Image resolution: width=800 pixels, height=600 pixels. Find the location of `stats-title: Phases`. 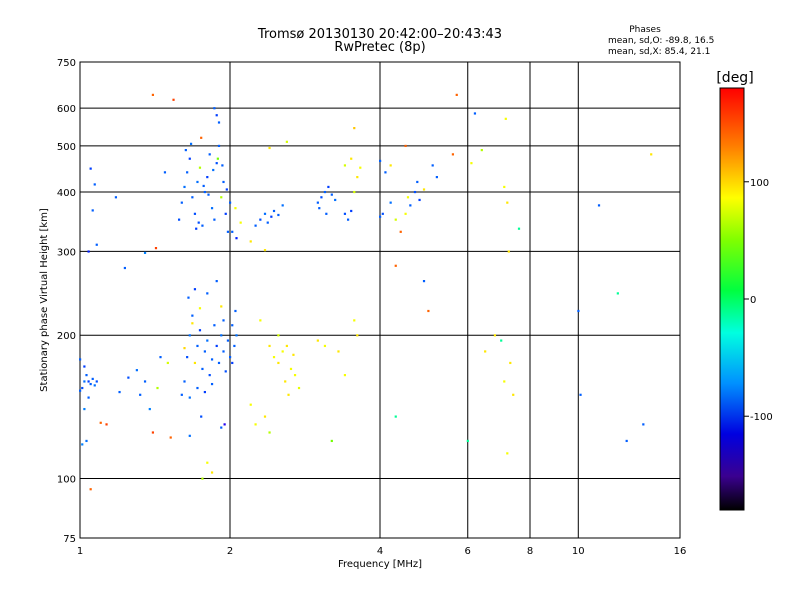

stats-title: Phases is located at coordinates (645, 30).